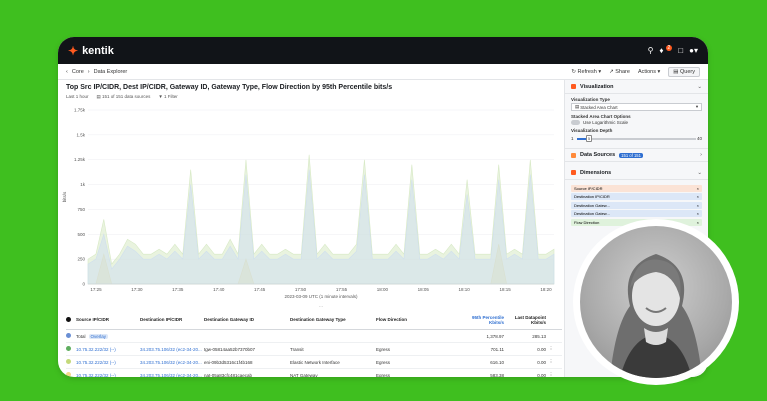 Image resolution: width=767 pixels, height=401 pixels. I want to click on dimension-chip: Source IP/CIDR ×, so click(636, 188).